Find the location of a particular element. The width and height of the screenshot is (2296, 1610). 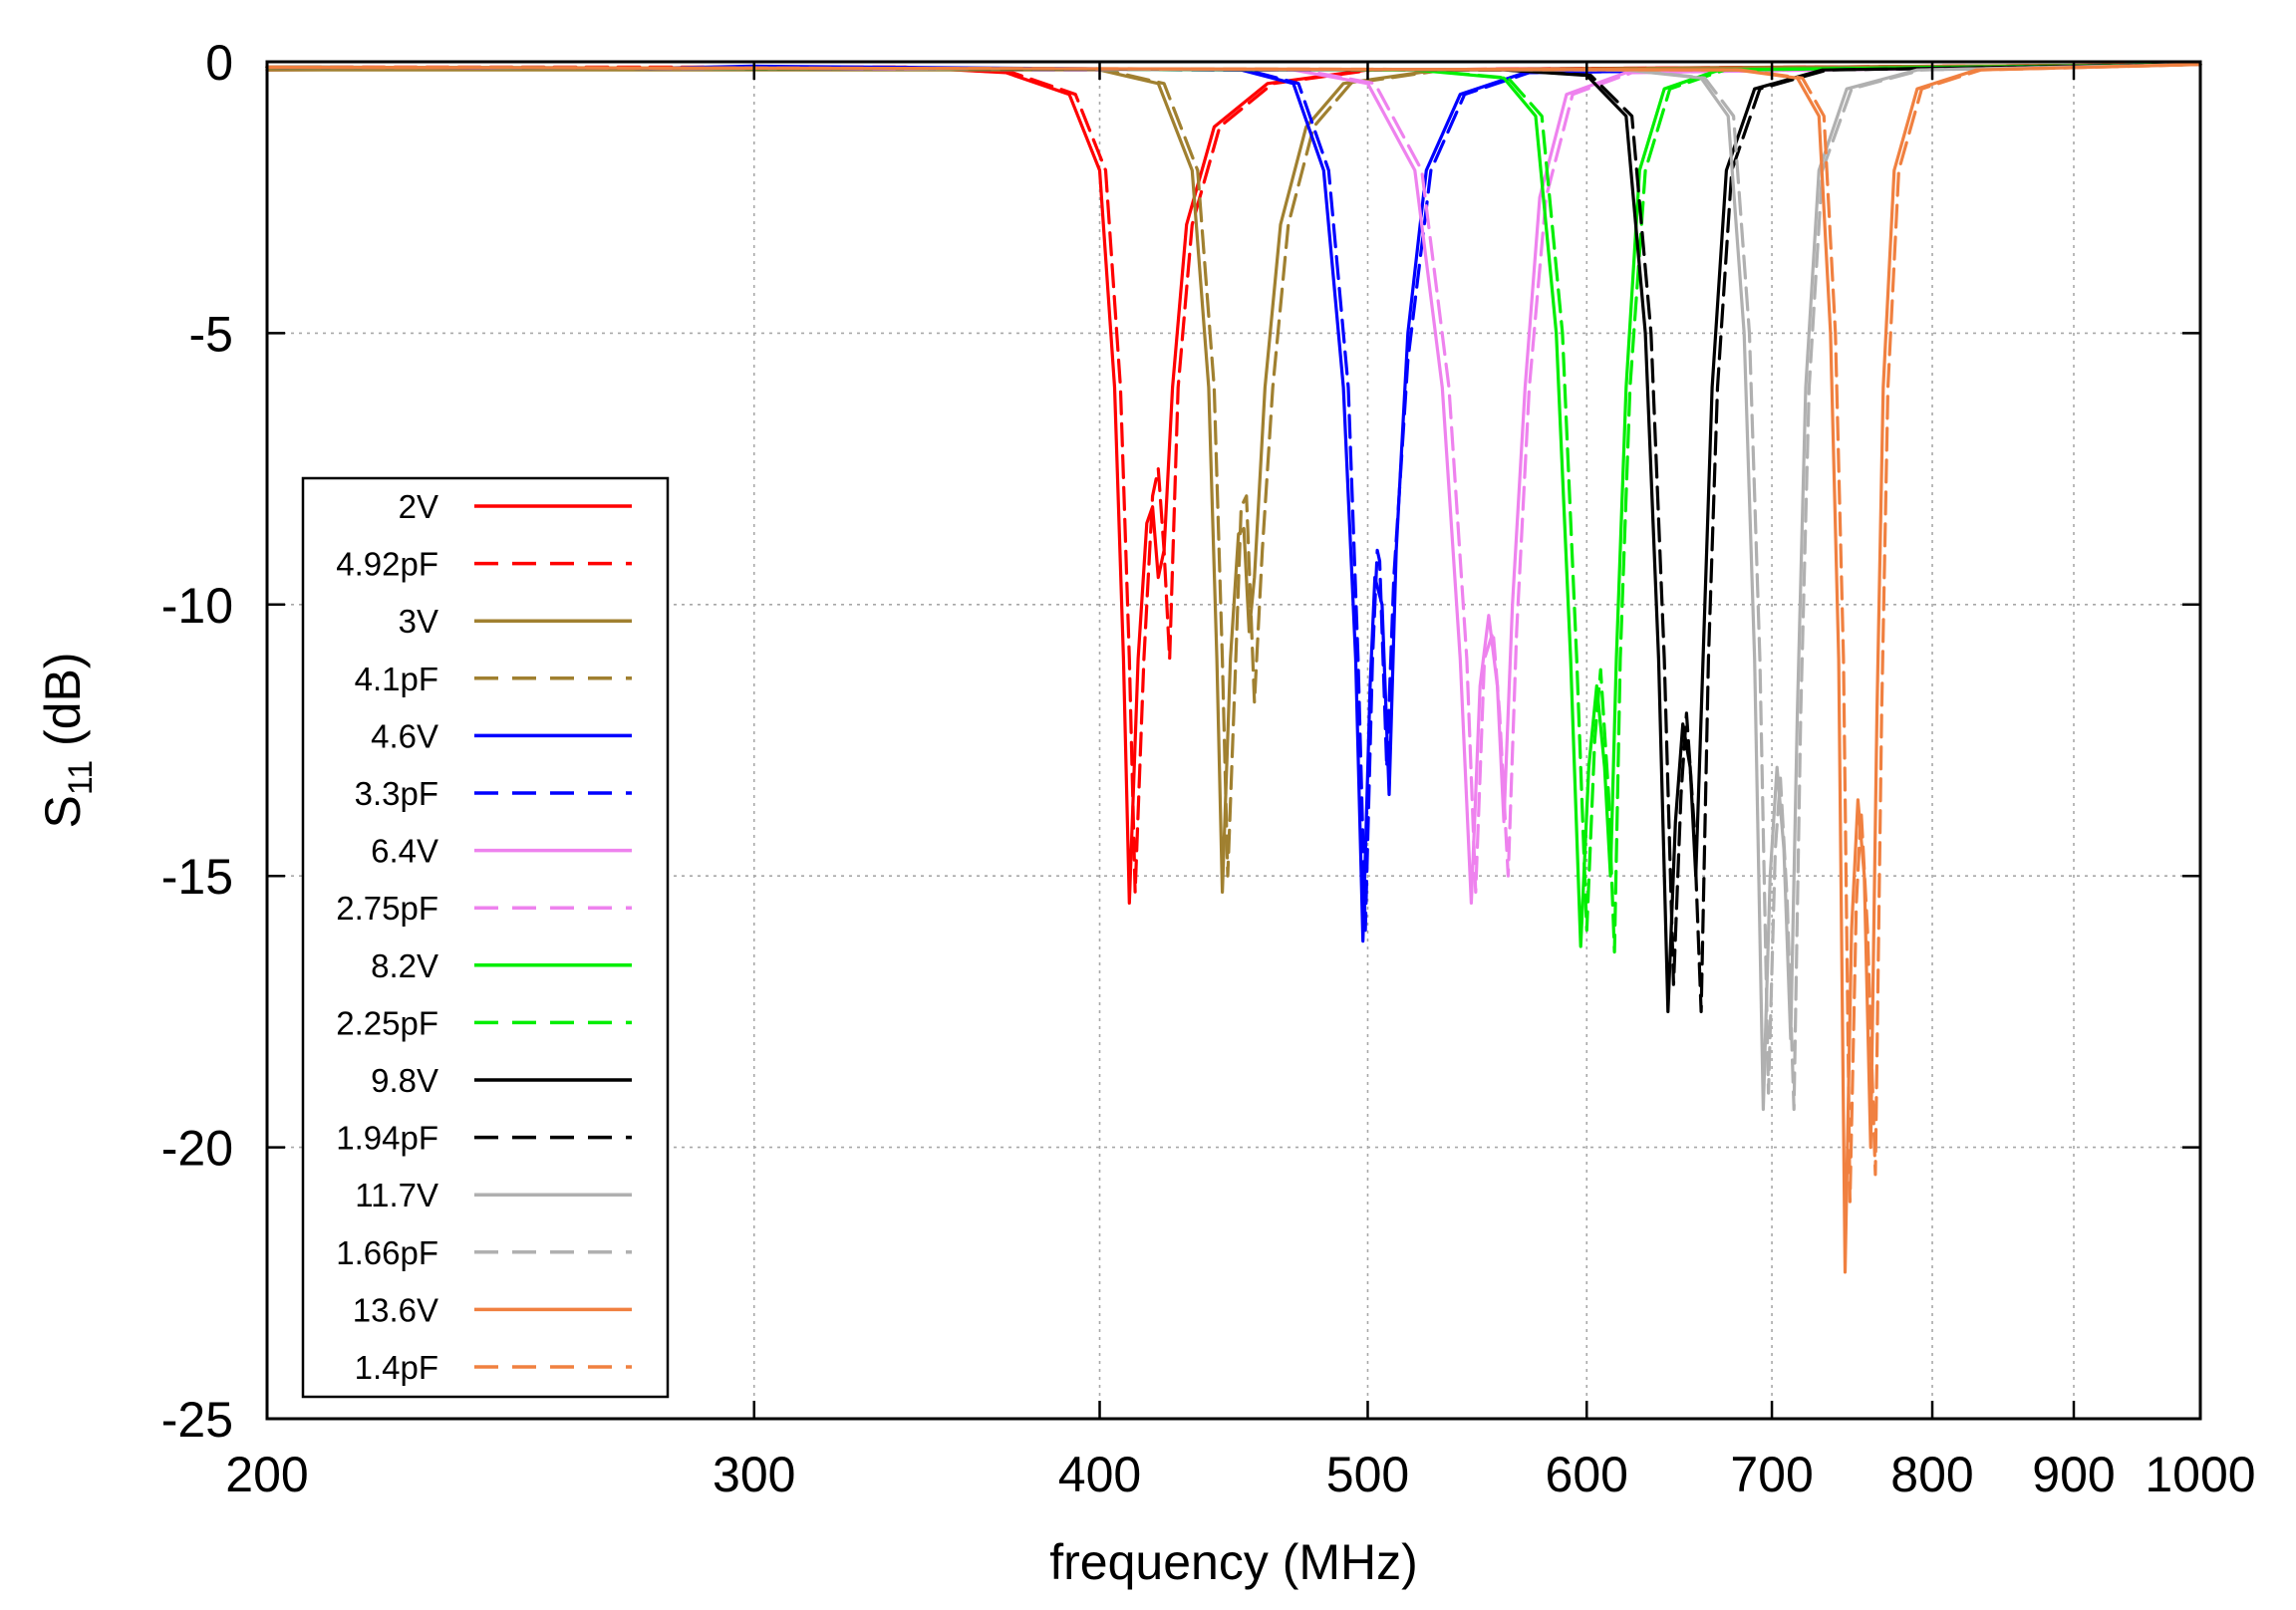

y-axis-label-unit: (dB) is located at coordinates (63, 705).